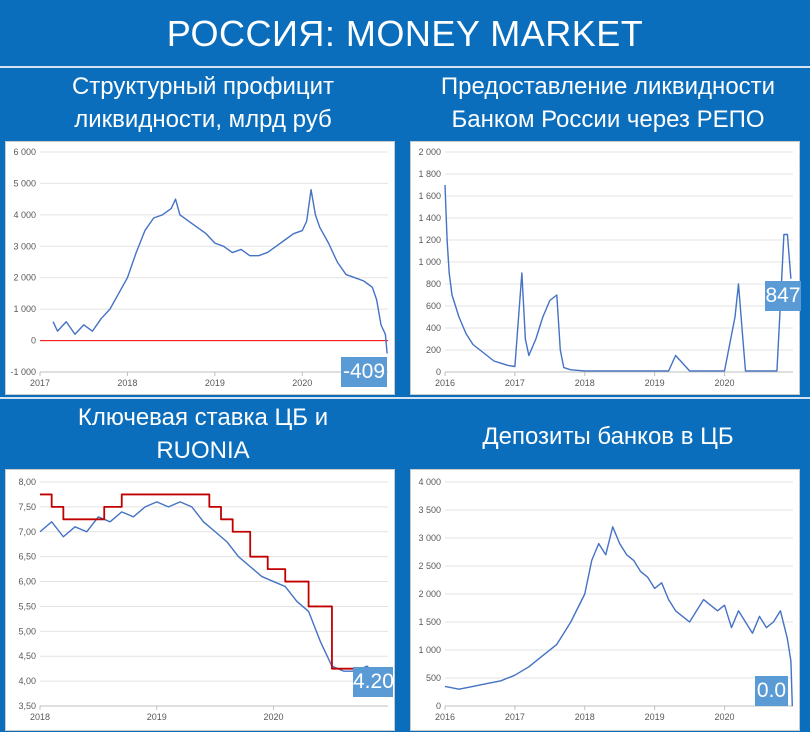 This screenshot has width=810, height=732. What do you see at coordinates (429, 566) in the screenshot?
I see `y-tick-label: 2 500` at bounding box center [429, 566].